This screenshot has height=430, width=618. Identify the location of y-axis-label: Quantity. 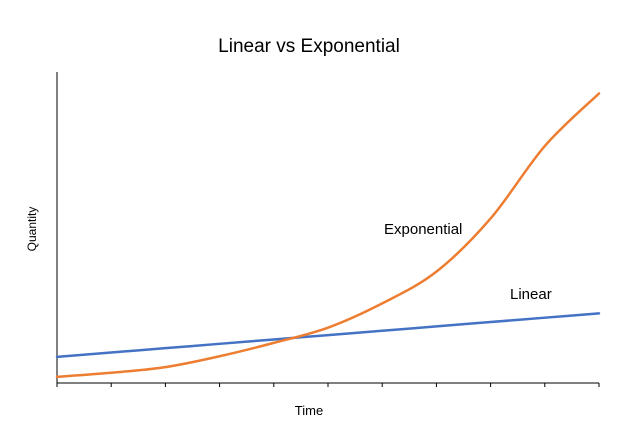
(32, 229).